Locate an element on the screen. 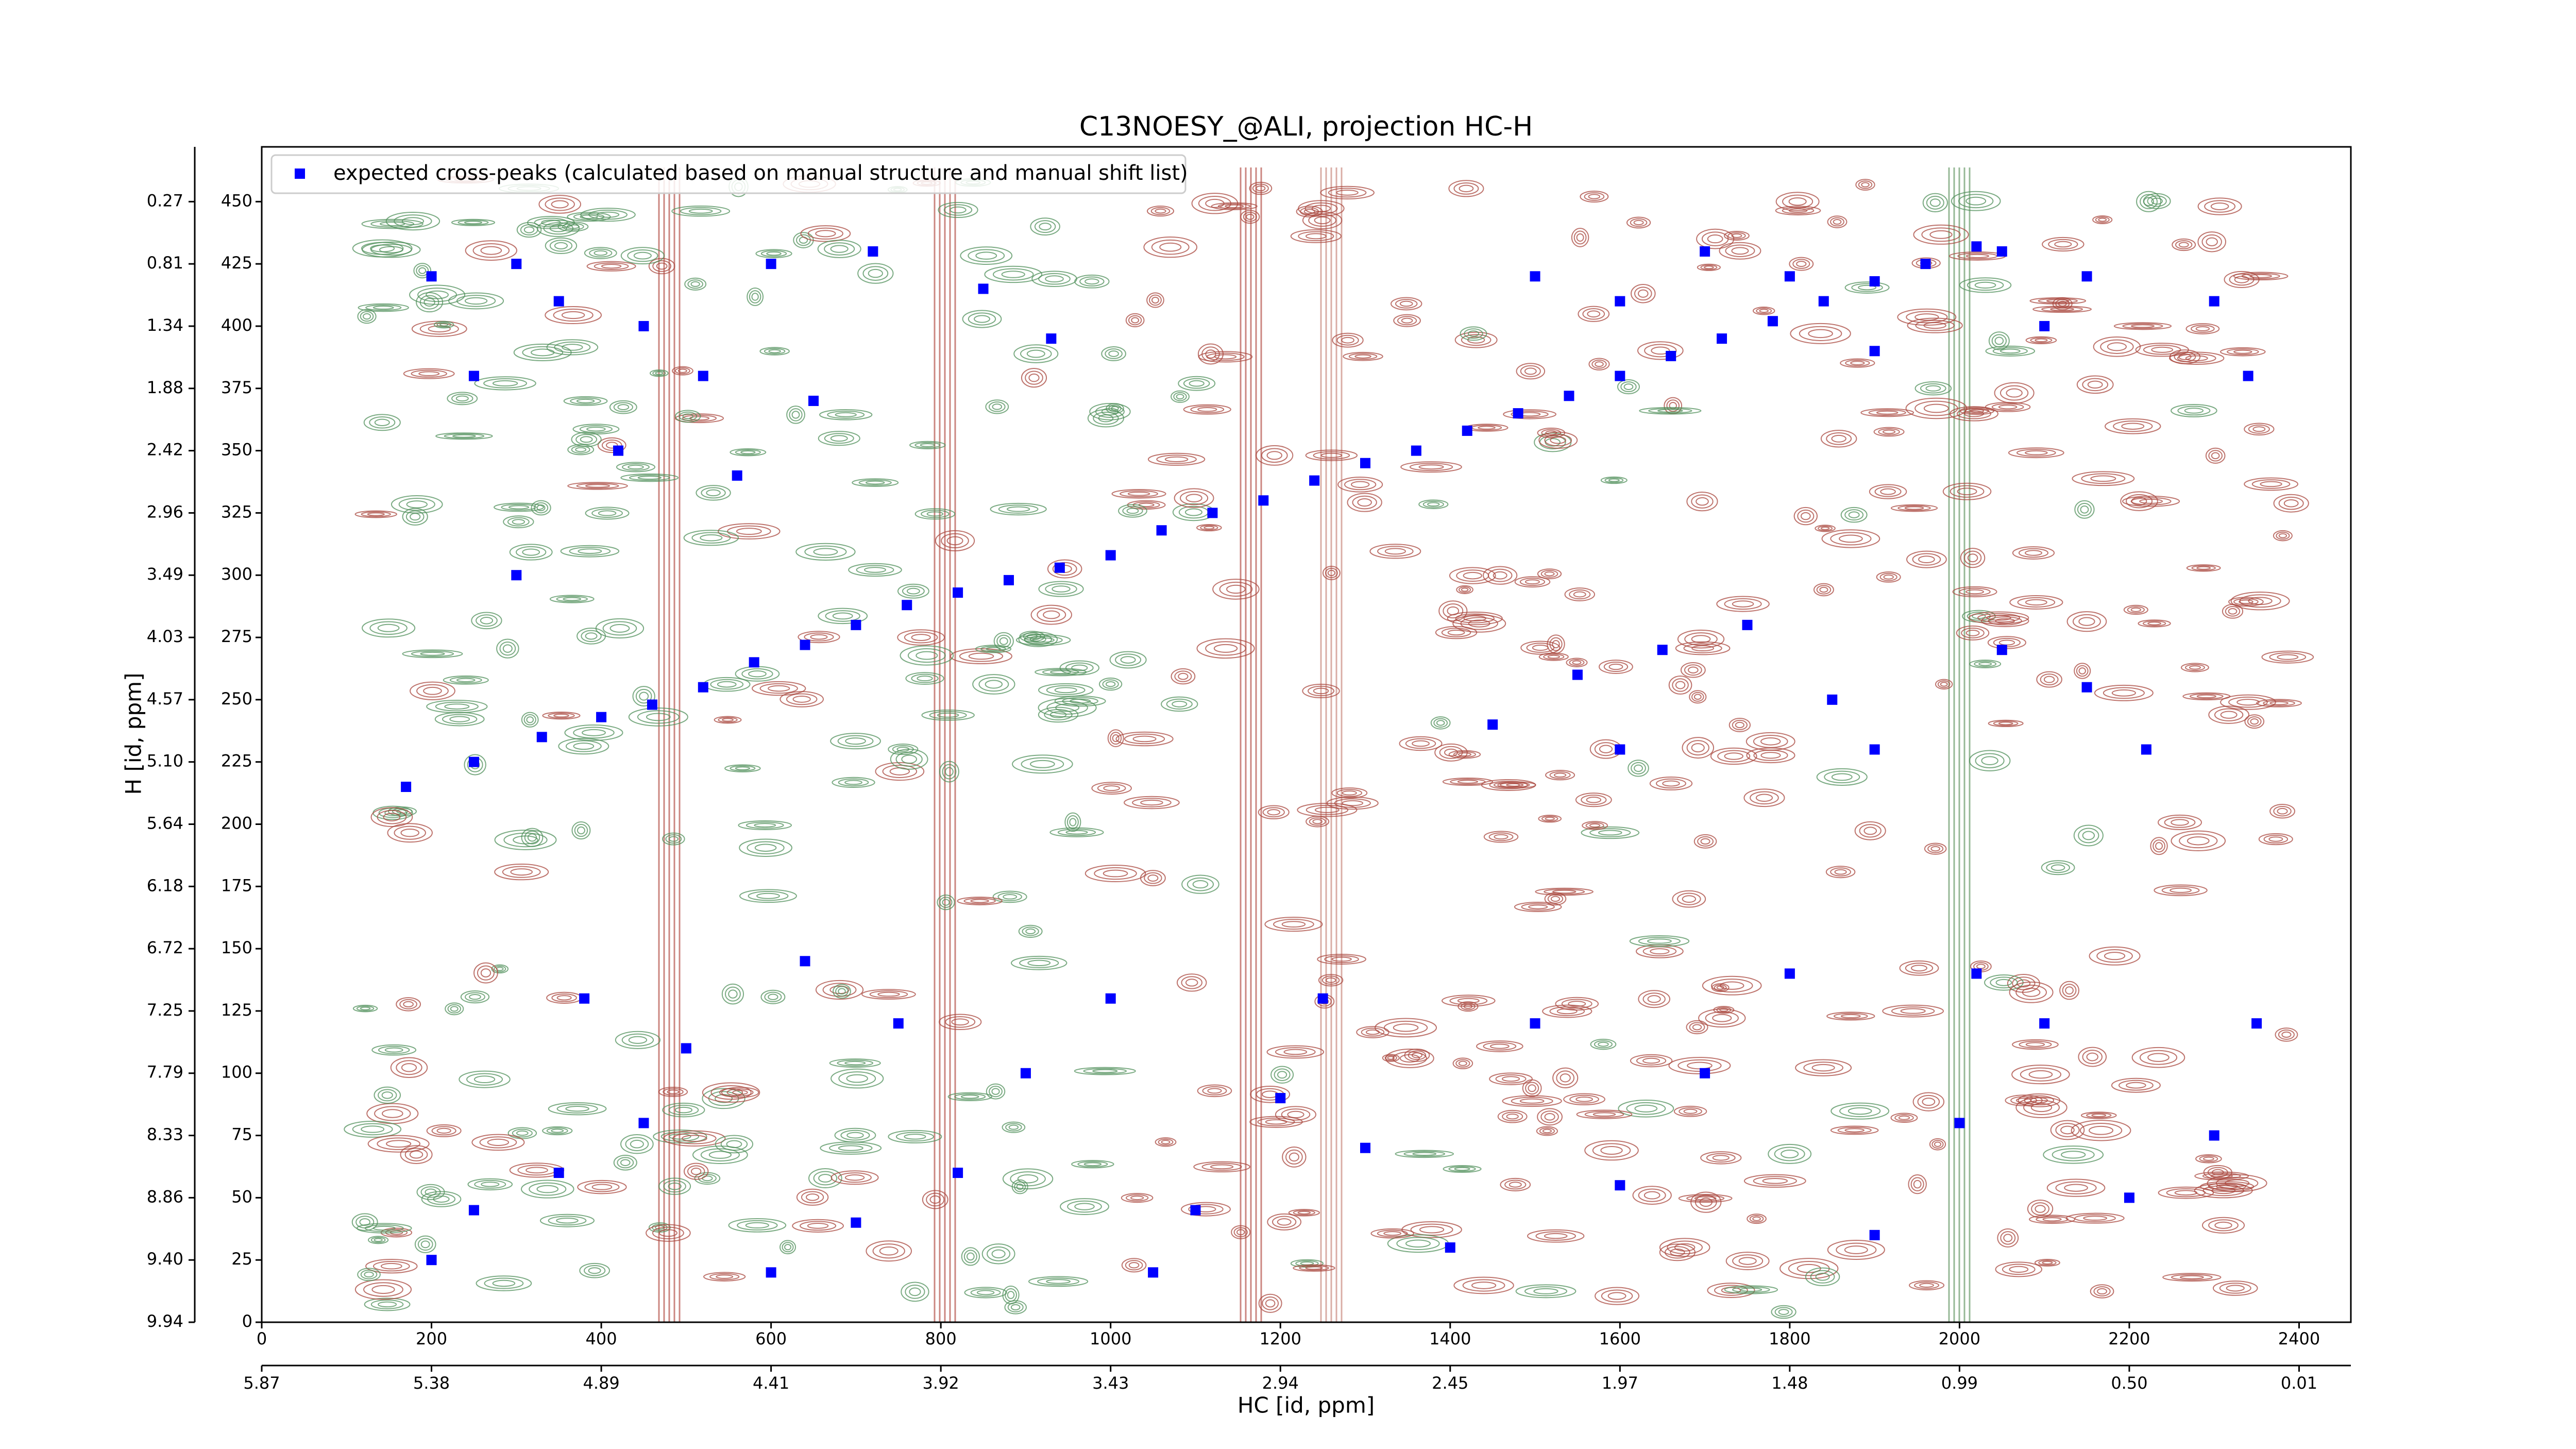 This screenshot has height=1449, width=2576. y-tick-label: 50 is located at coordinates (241, 1196).